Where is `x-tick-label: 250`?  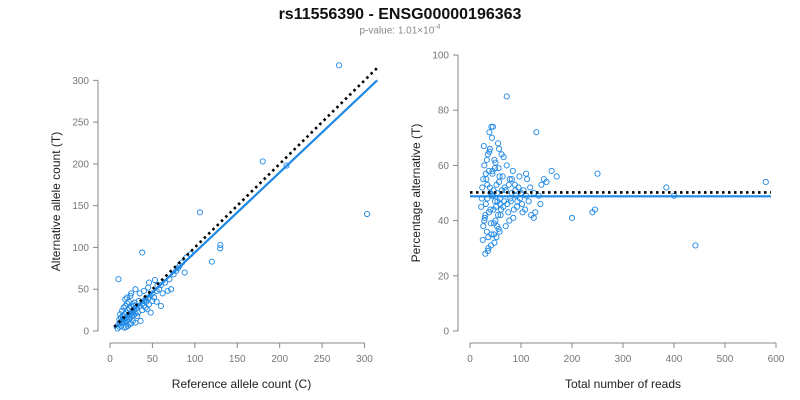 x-tick-label: 250 is located at coordinates (322, 359).